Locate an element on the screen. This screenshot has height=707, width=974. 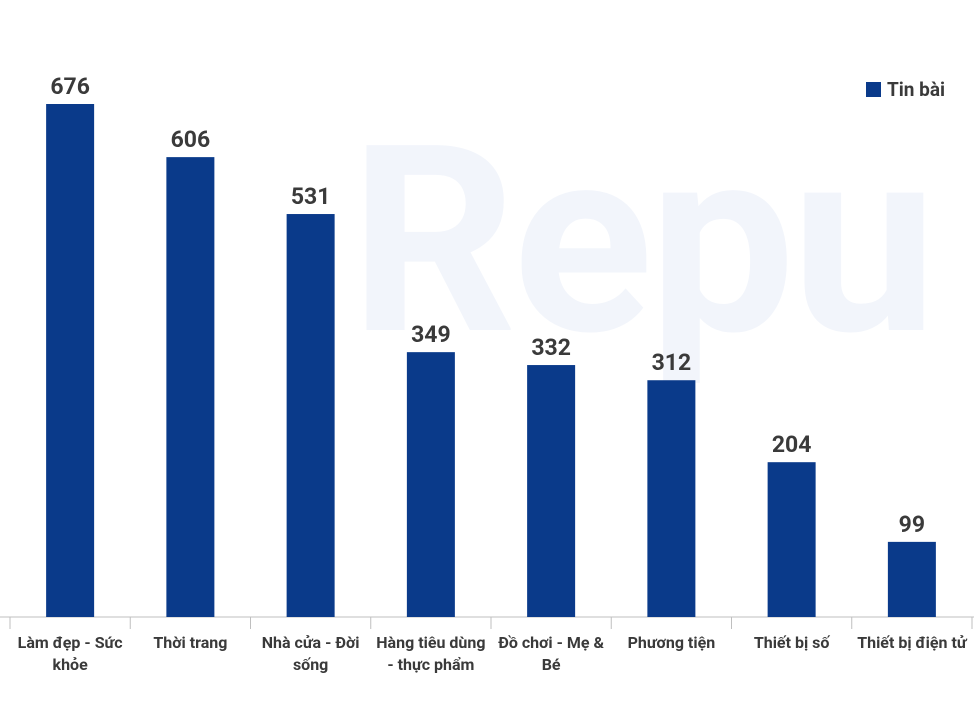
value-label: 99 is located at coordinates (912, 524).